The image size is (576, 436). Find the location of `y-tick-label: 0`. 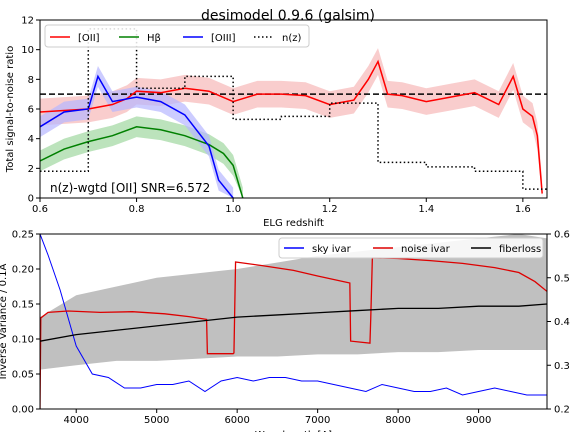

y-tick-label: 0 is located at coordinates (31, 199).